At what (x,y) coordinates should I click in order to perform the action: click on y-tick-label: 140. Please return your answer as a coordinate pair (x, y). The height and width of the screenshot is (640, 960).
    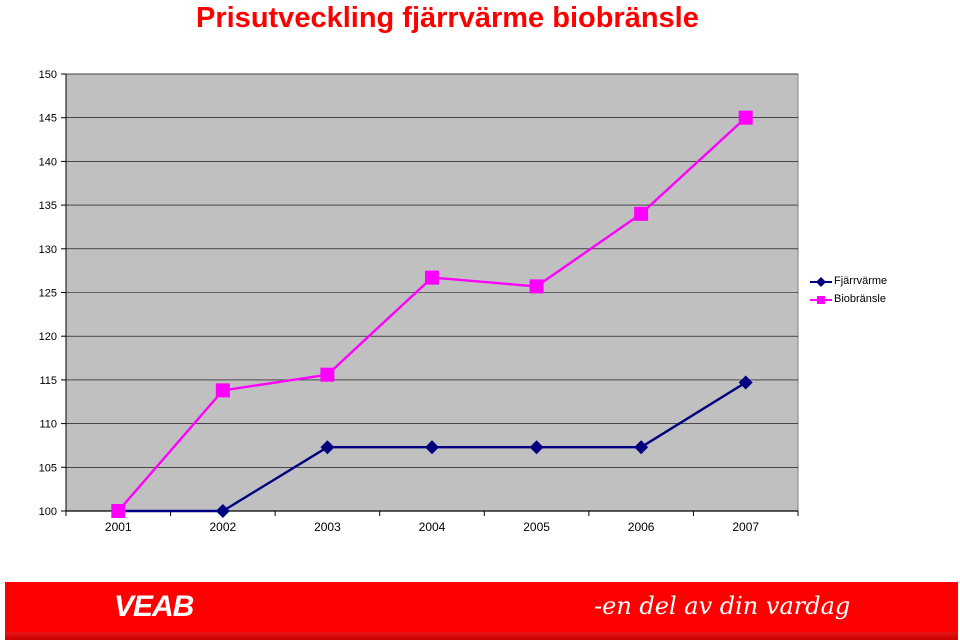
    Looking at the image, I should click on (48, 162).